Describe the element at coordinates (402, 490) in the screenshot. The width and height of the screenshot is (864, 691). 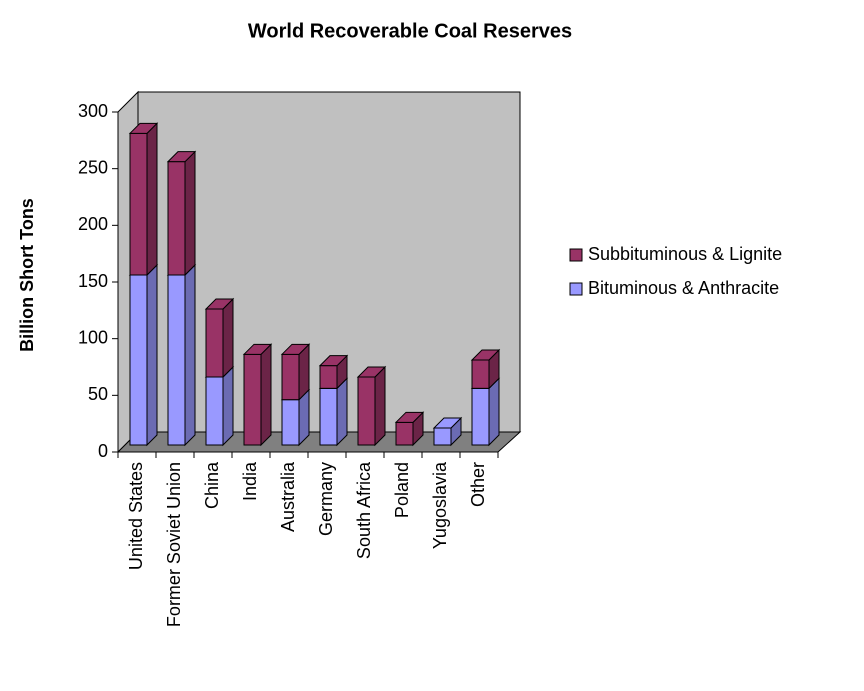
I see `x-tick-label: Poland` at that location.